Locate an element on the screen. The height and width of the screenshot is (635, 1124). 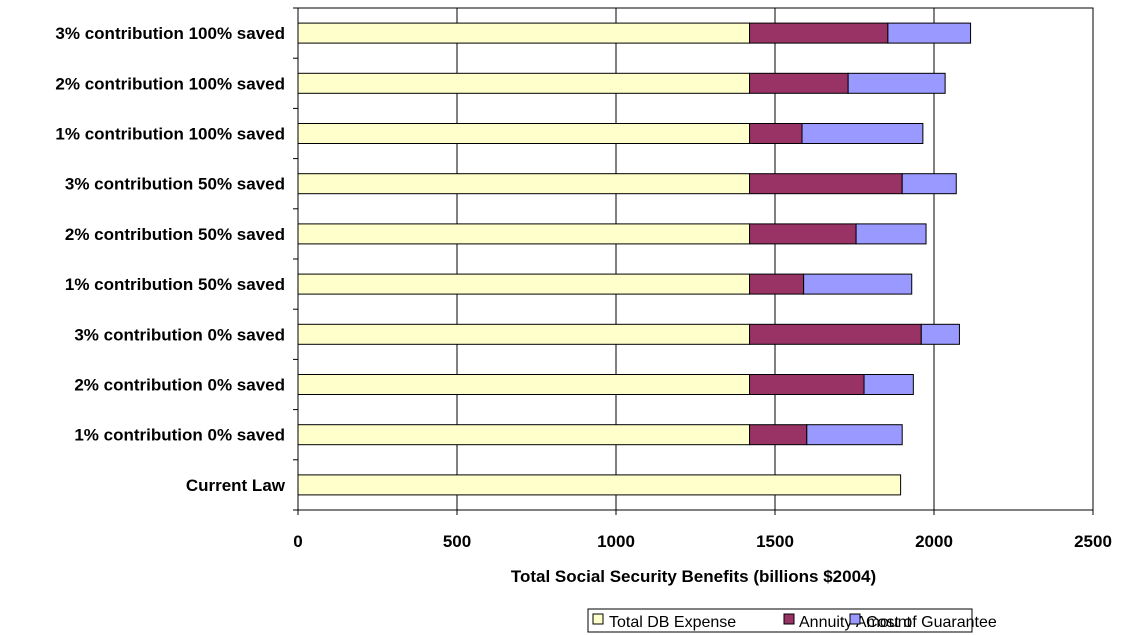
x-tick-label: 1500 is located at coordinates (775, 541).